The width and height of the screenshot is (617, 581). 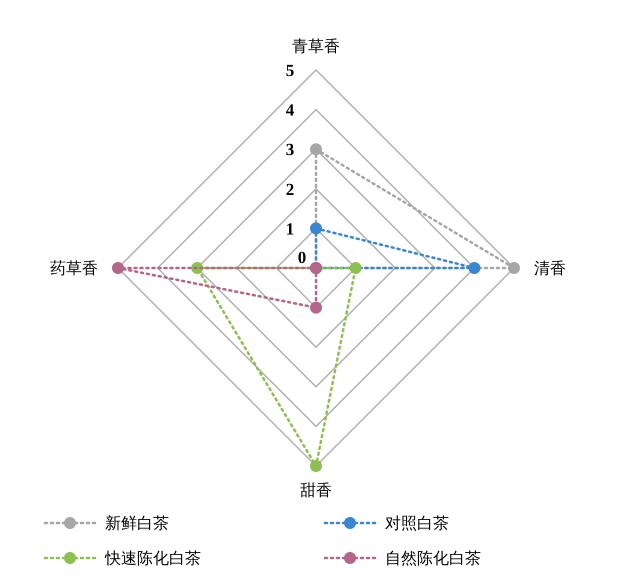 I want to click on spoke-label: 清香, so click(x=550, y=268).